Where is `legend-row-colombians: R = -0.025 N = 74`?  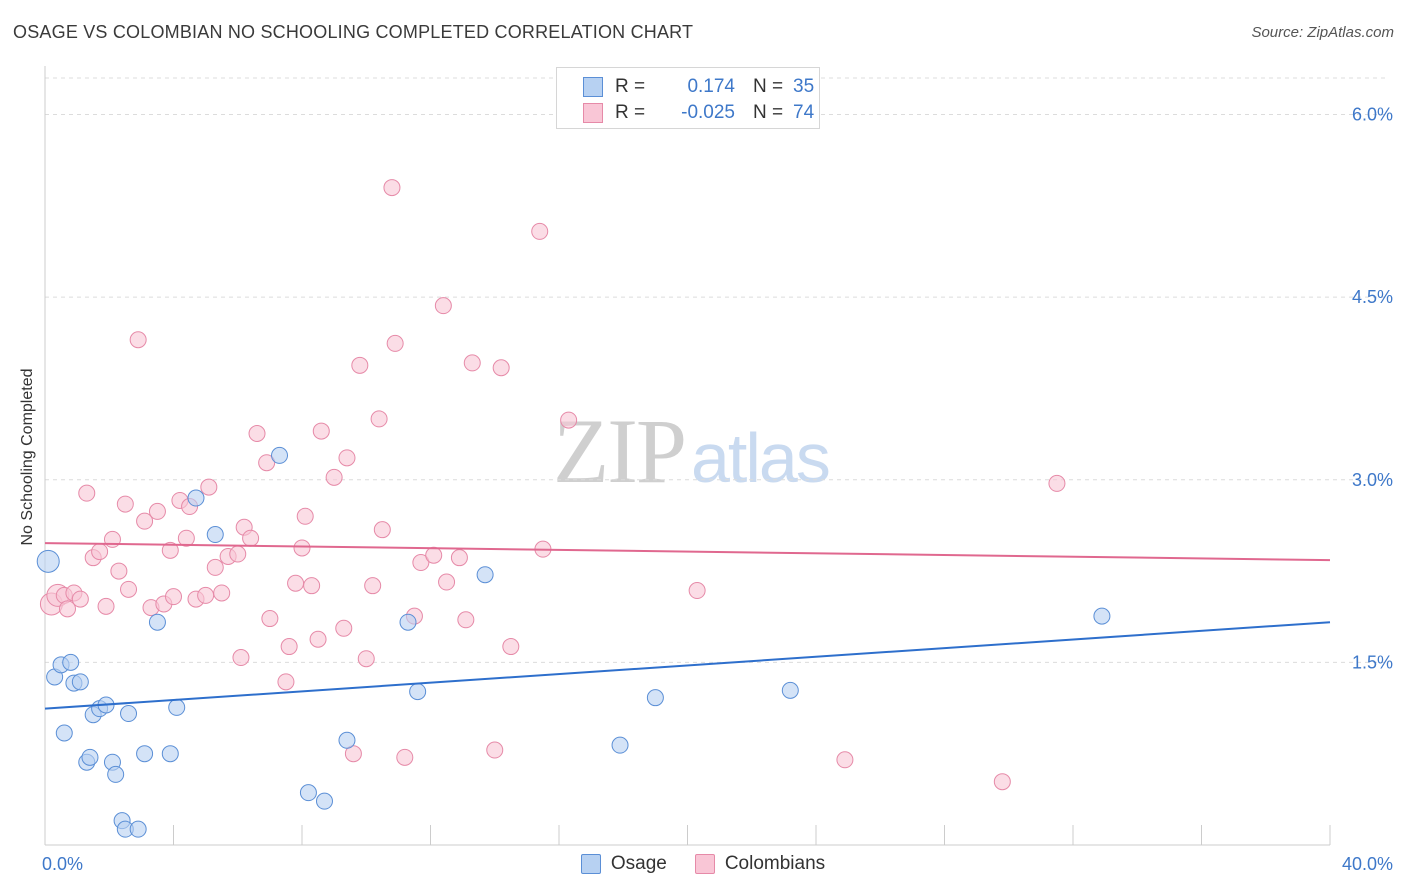 legend-row-colombians: R = -0.025 N = 74 is located at coordinates (698, 113).